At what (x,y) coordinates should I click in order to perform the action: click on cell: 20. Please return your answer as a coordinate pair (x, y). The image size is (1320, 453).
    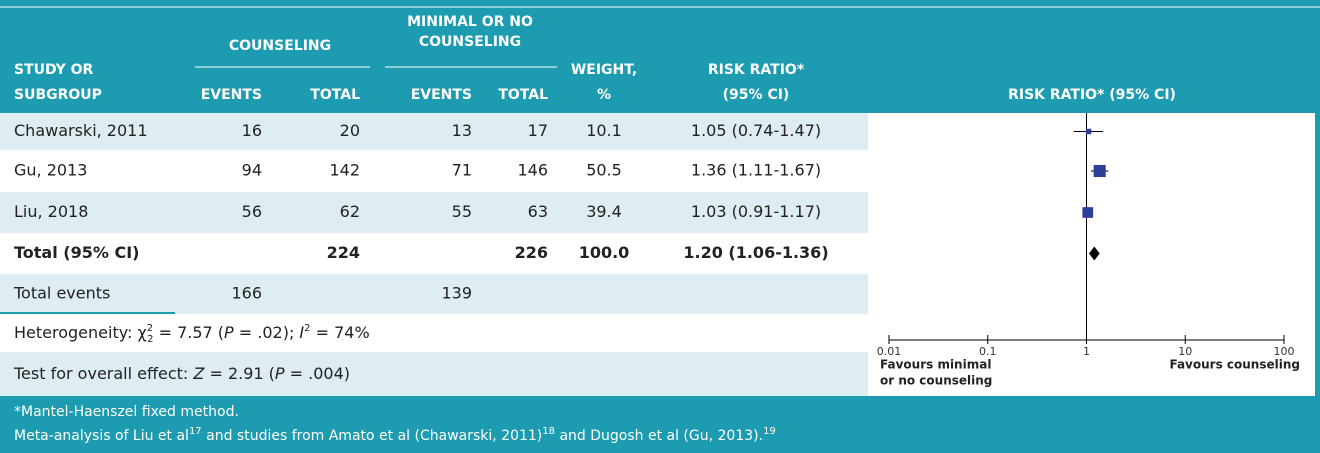
    Looking at the image, I should click on (350, 130).